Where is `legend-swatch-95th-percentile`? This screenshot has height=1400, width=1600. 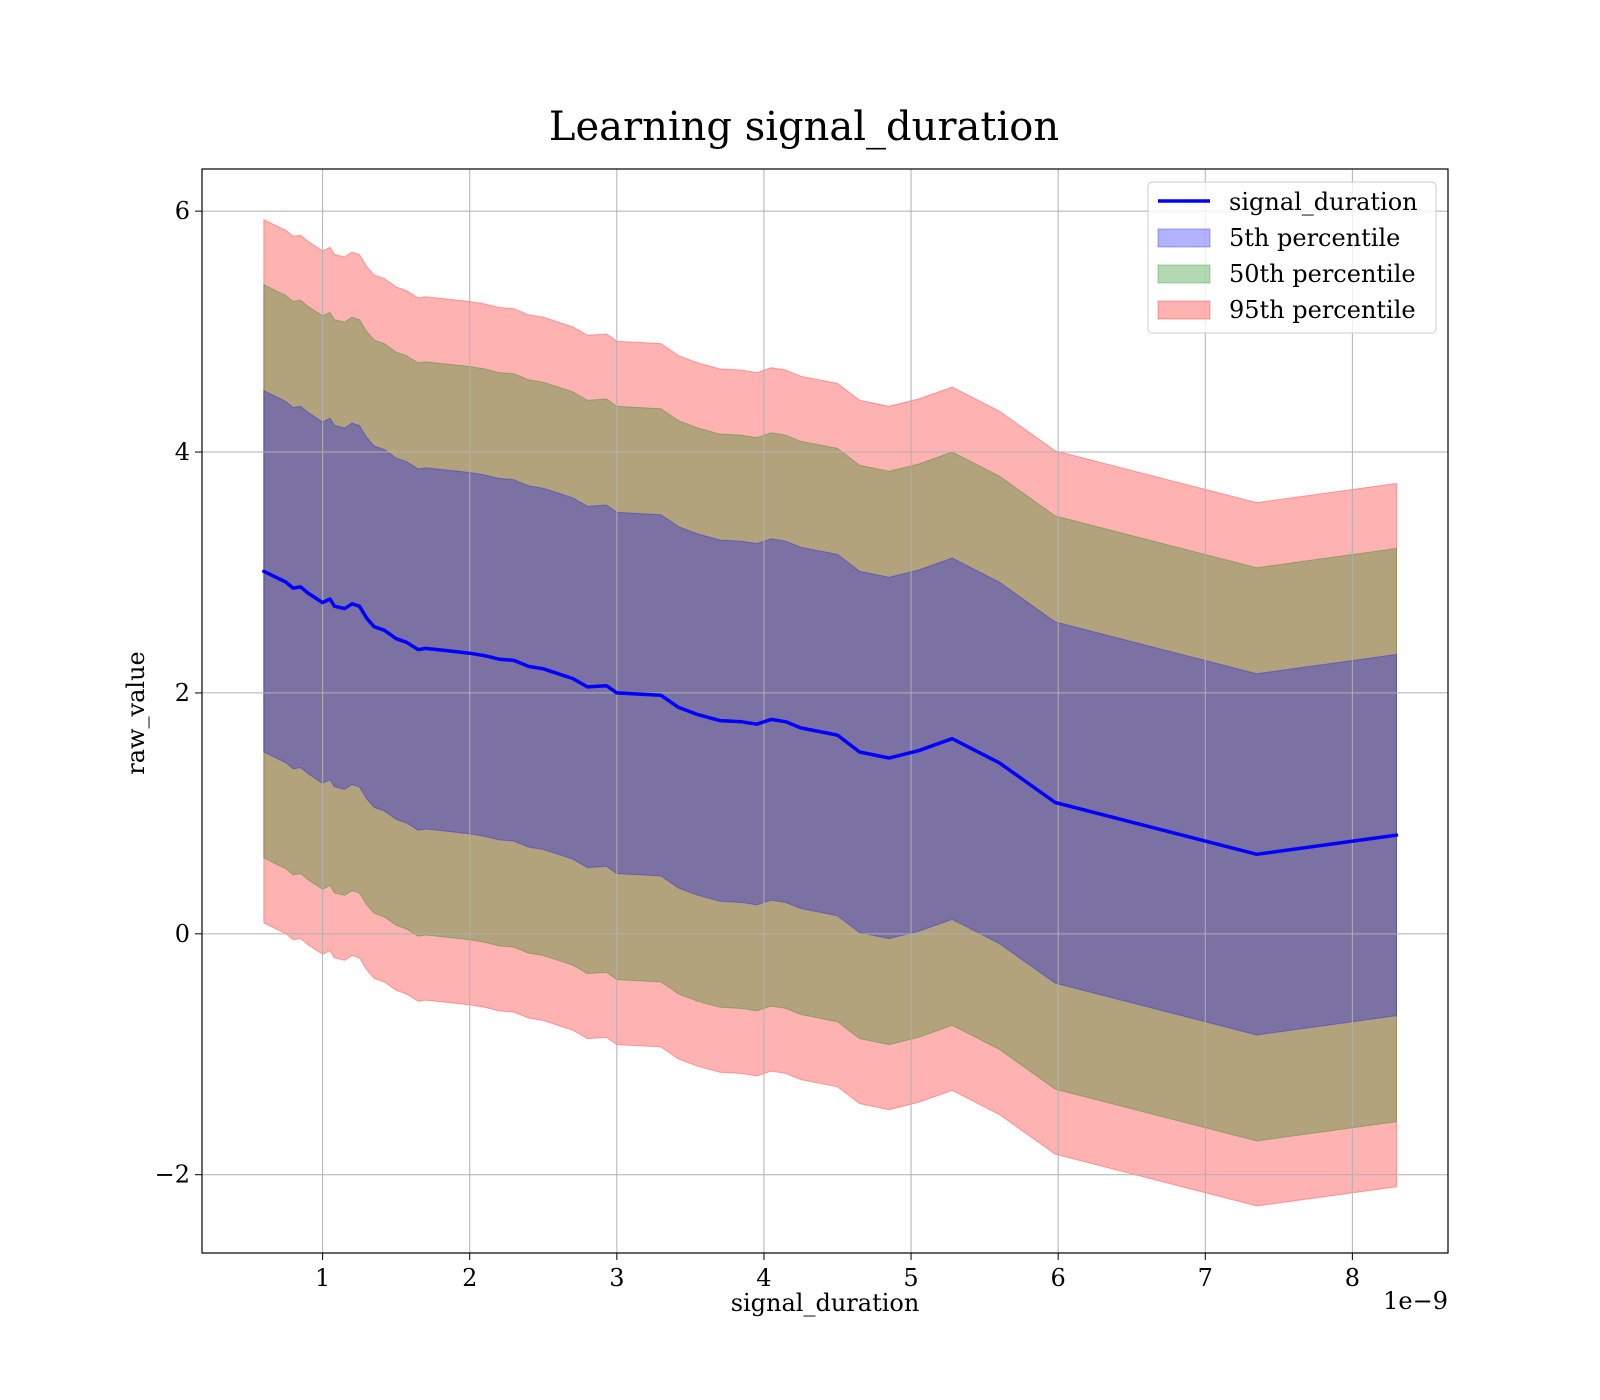 legend-swatch-95th-percentile is located at coordinates (1184, 310).